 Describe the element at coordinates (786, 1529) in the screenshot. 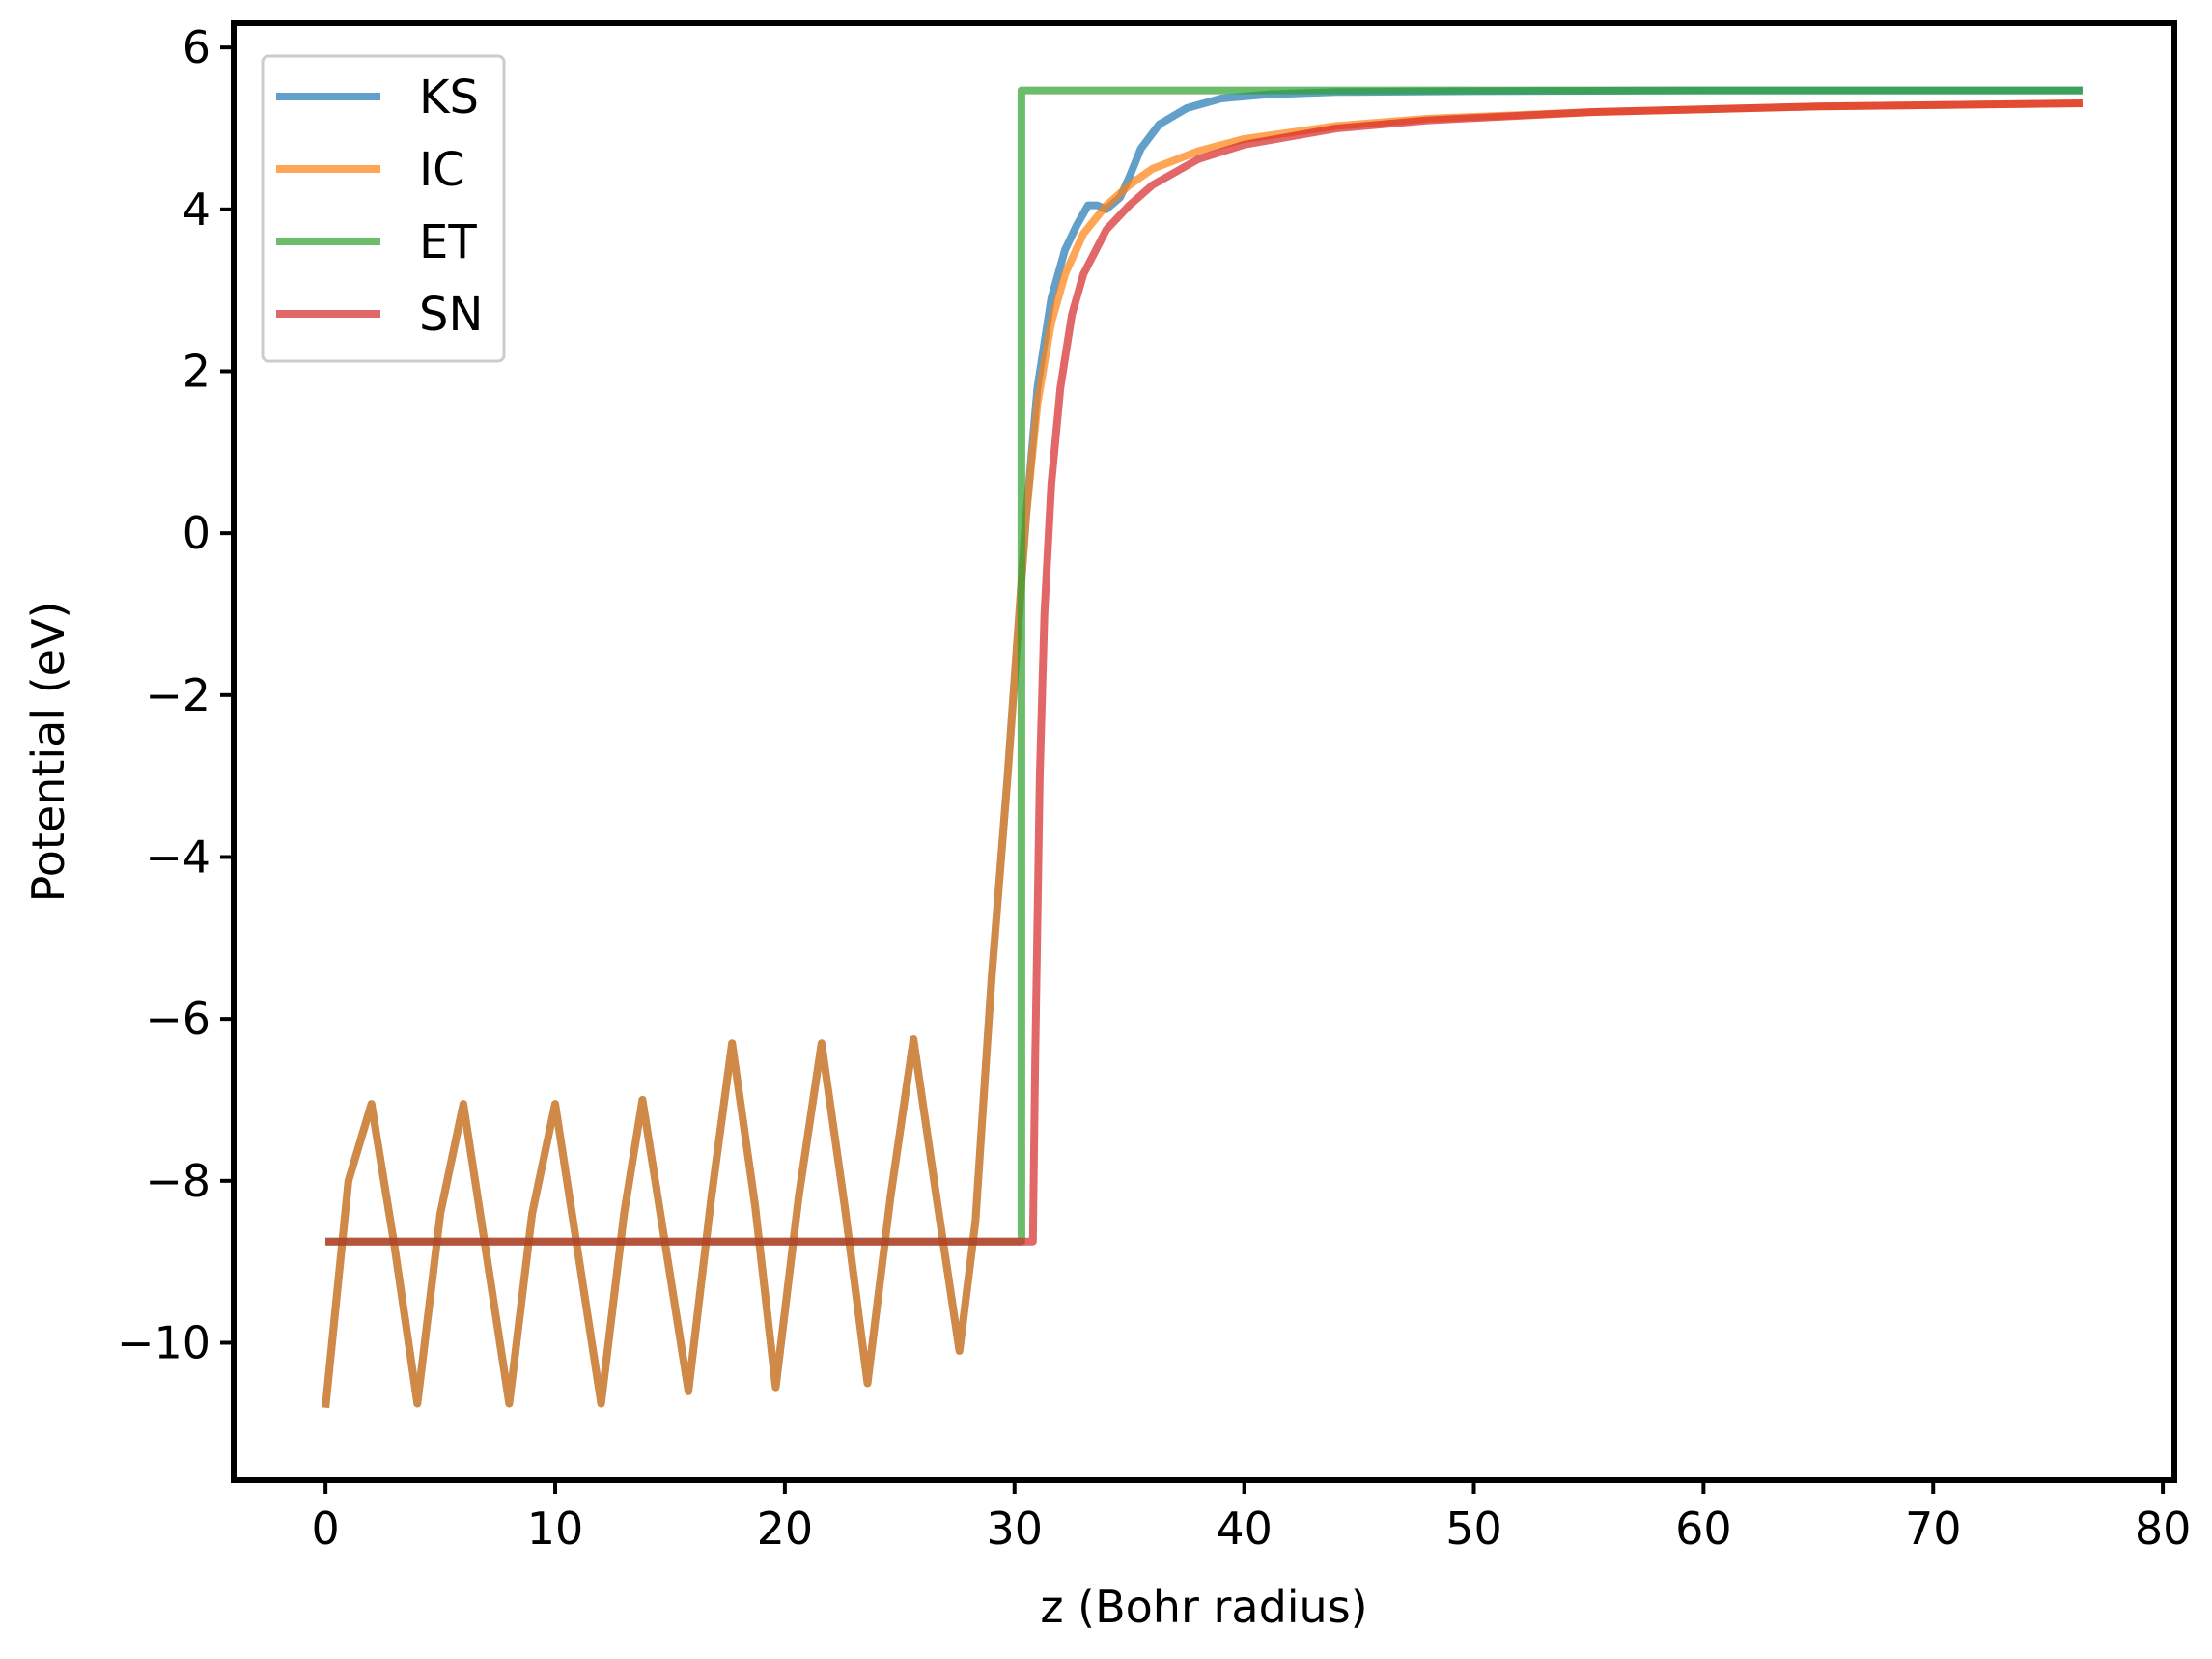

I see `x-tick-label: 20` at that location.